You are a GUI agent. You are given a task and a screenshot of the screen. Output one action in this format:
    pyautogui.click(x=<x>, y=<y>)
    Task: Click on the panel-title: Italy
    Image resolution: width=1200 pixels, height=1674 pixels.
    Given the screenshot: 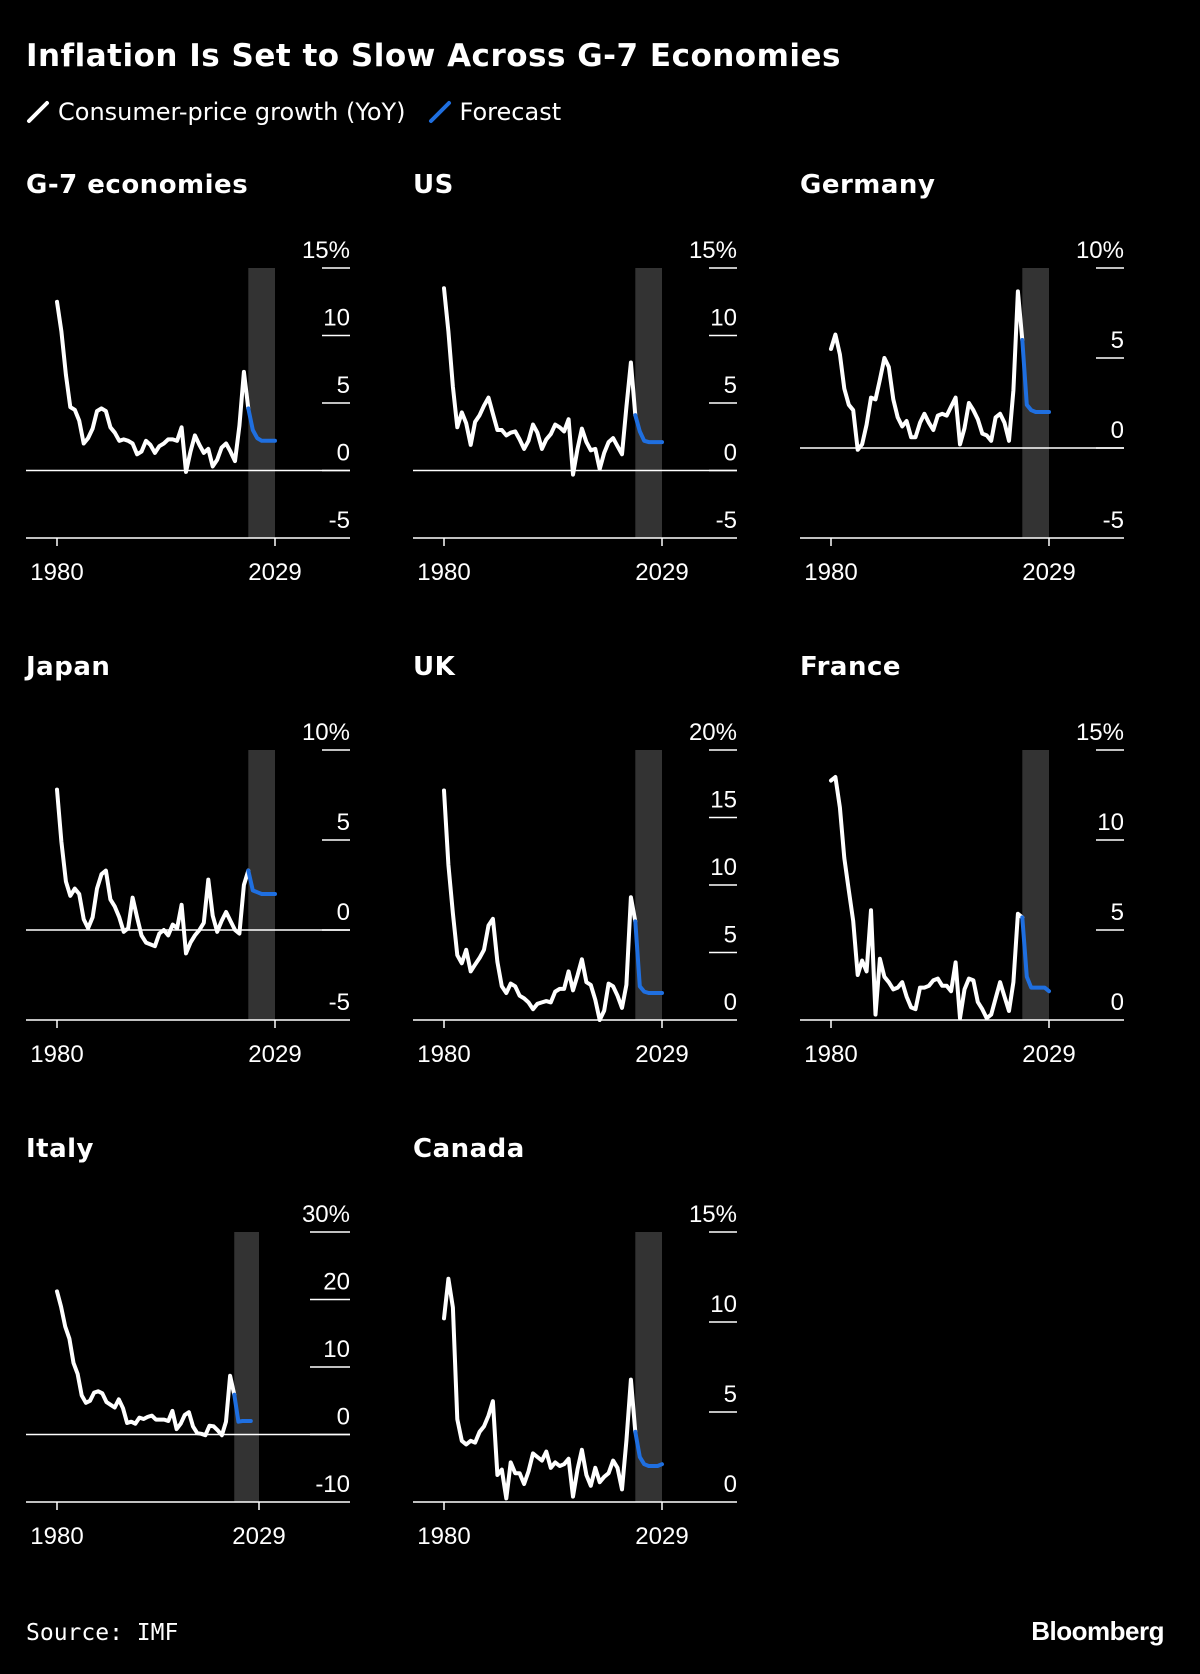 What is the action you would take?
    pyautogui.click(x=60, y=1149)
    